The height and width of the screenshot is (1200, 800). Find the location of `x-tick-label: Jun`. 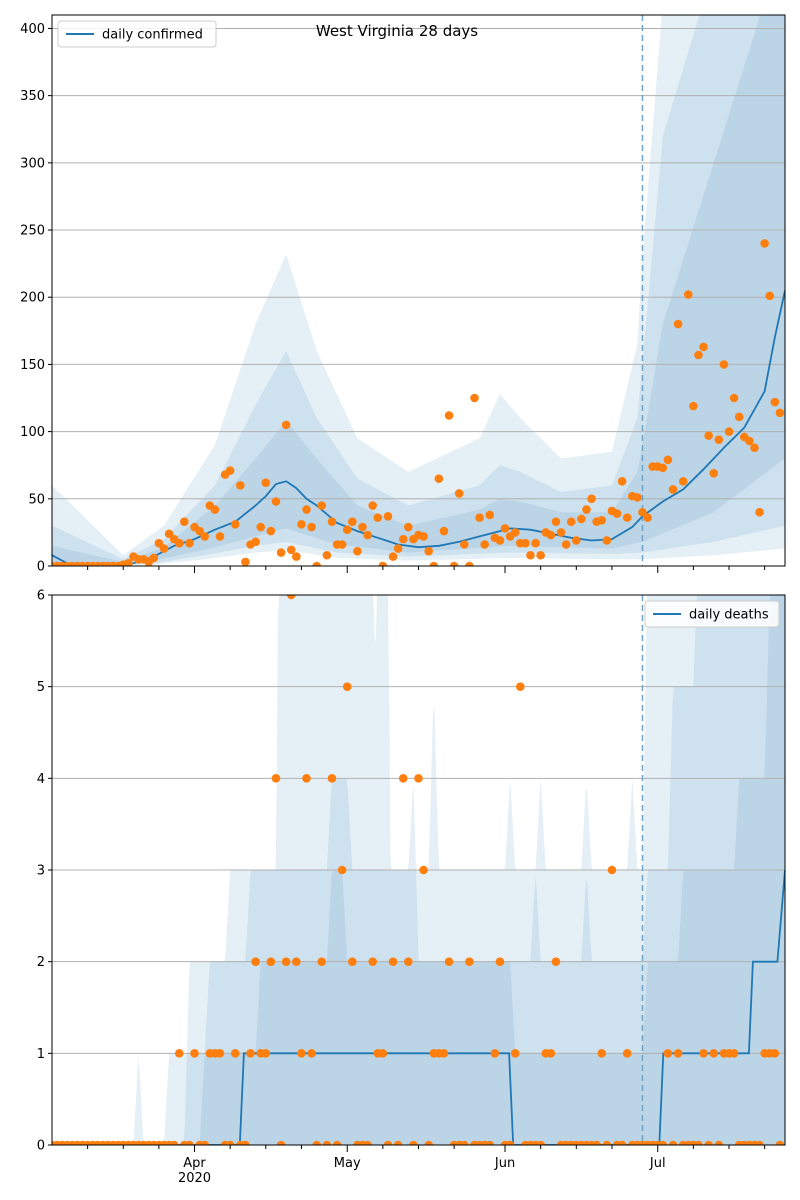

x-tick-label: Jun is located at coordinates (504, 1163).